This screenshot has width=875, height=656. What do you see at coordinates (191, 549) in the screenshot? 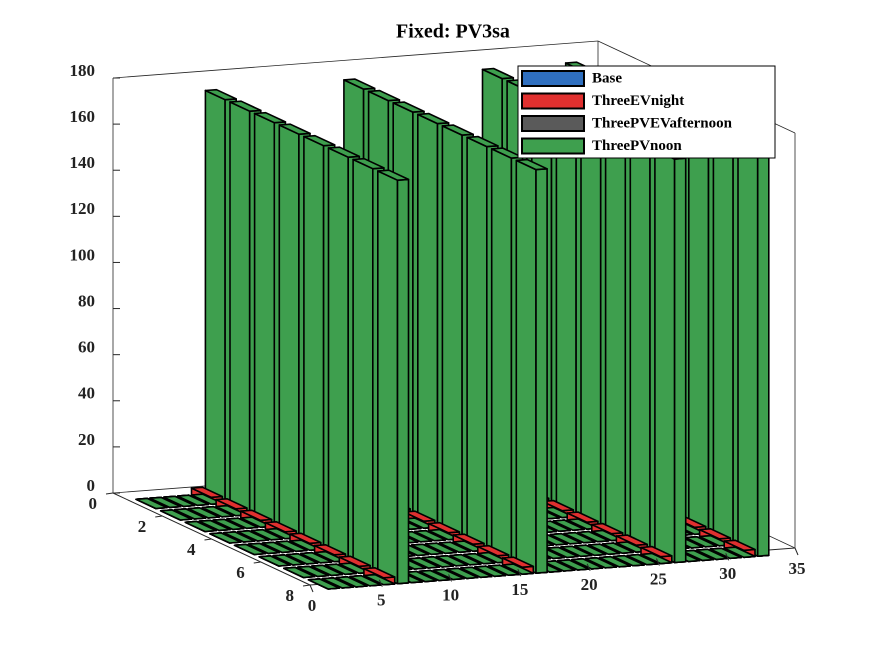
I see `y-tick-label: 4` at bounding box center [191, 549].